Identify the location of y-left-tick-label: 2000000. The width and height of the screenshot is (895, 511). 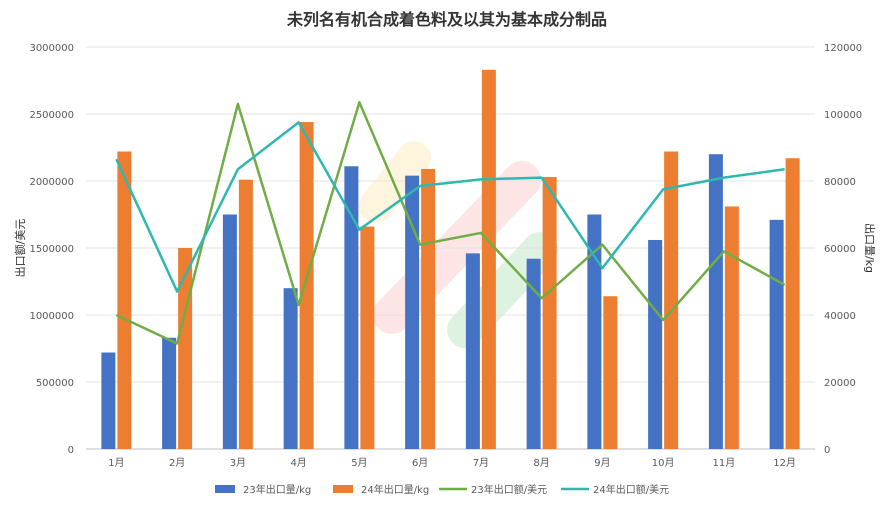
(51, 182).